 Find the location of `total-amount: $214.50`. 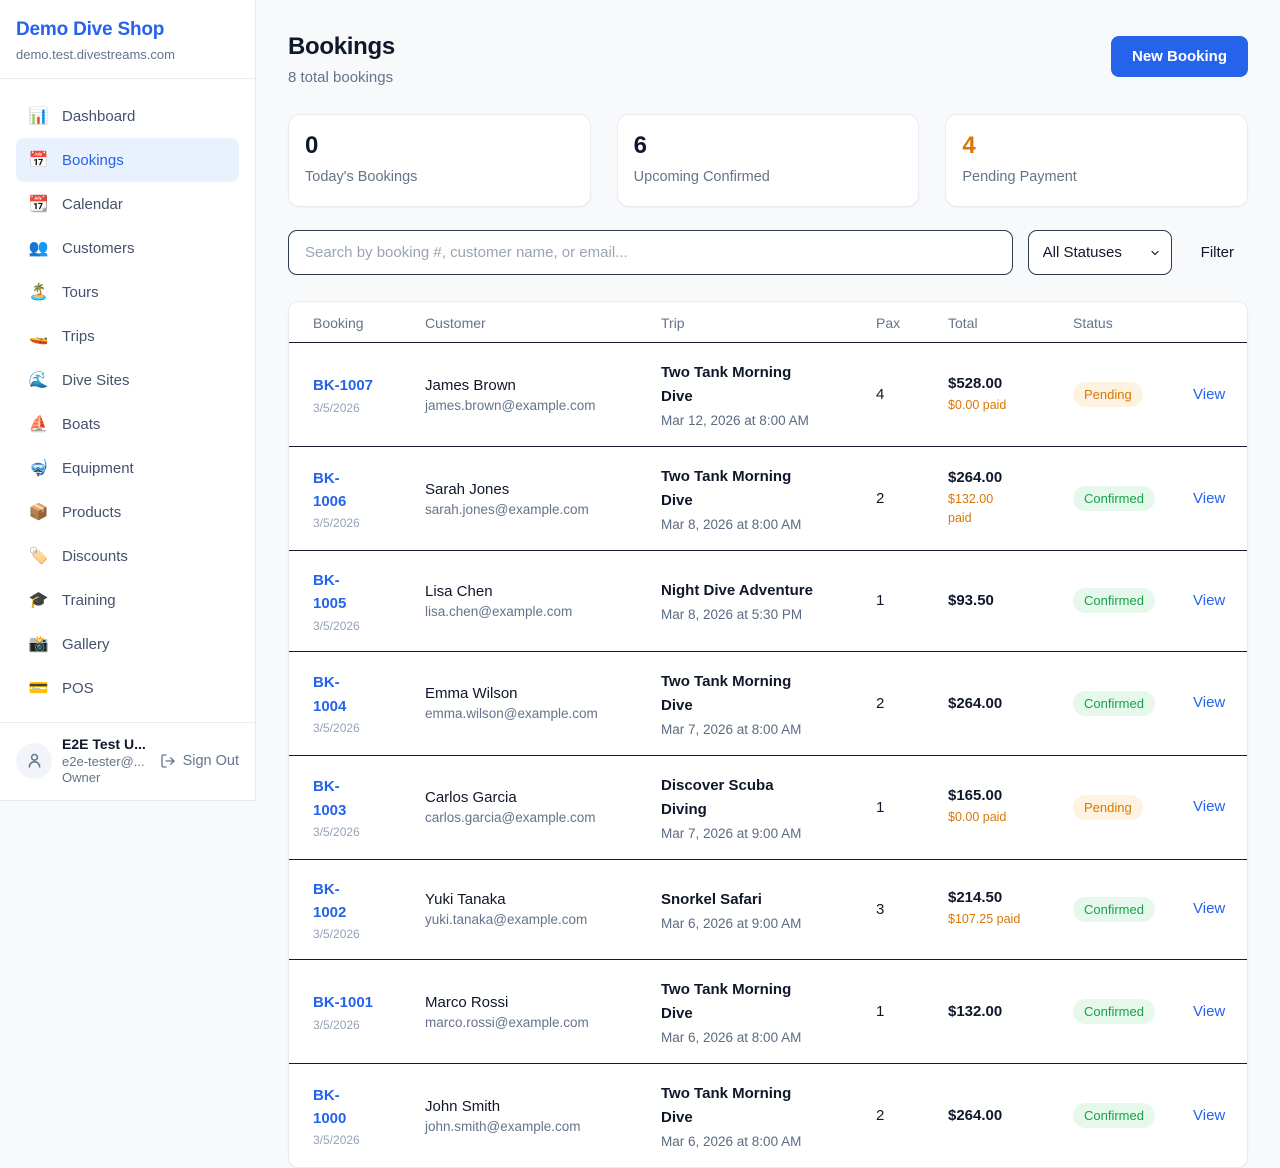

total-amount: $214.50 is located at coordinates (975, 898).